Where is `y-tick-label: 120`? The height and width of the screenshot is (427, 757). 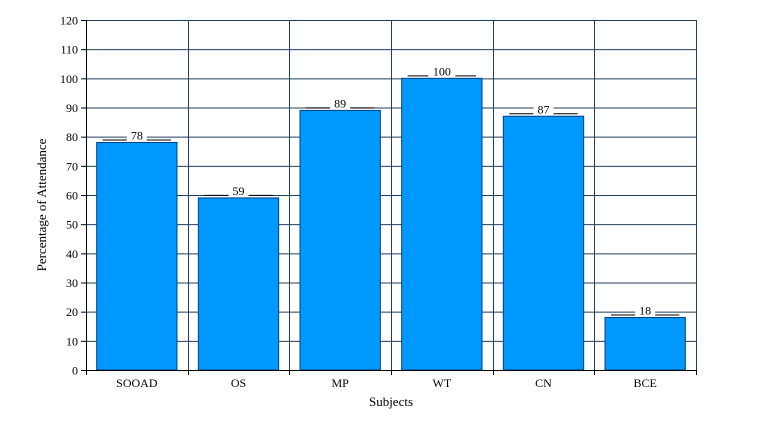 y-tick-label: 120 is located at coordinates (69, 21).